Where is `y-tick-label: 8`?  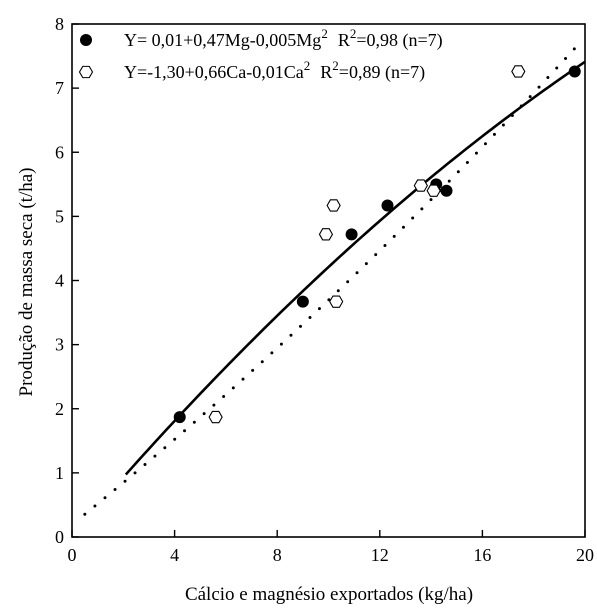
y-tick-label: 8 is located at coordinates (59, 24).